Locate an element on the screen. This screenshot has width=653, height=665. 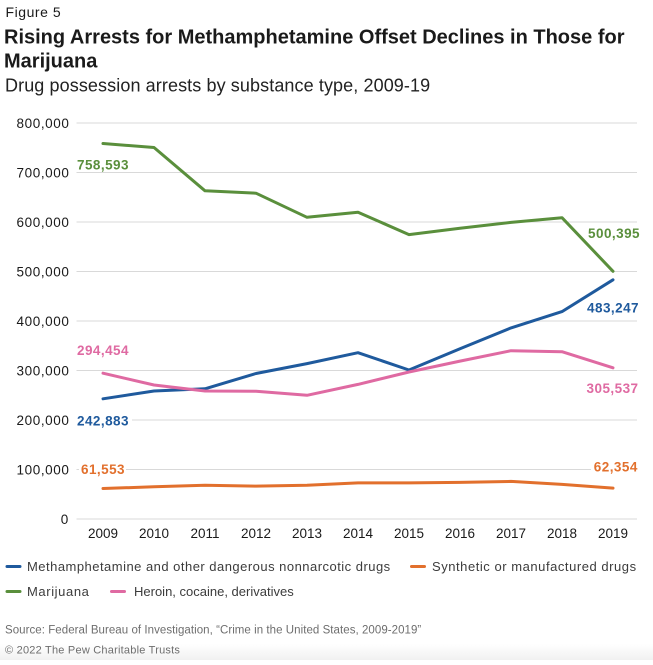
svg-text: 200,000 is located at coordinates (43, 420).